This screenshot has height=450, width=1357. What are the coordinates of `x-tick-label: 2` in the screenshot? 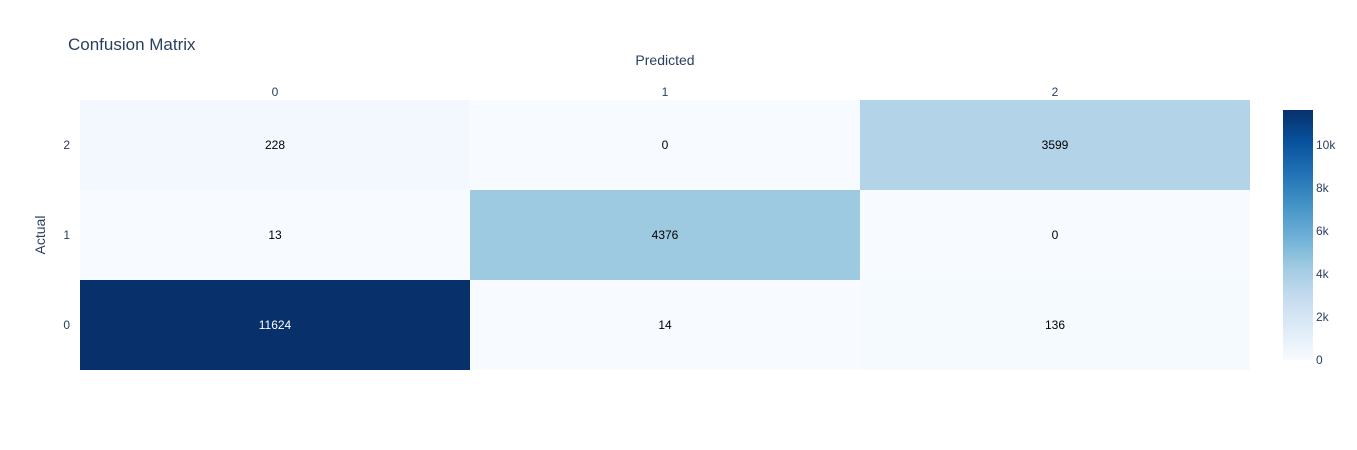 It's located at (1055, 92).